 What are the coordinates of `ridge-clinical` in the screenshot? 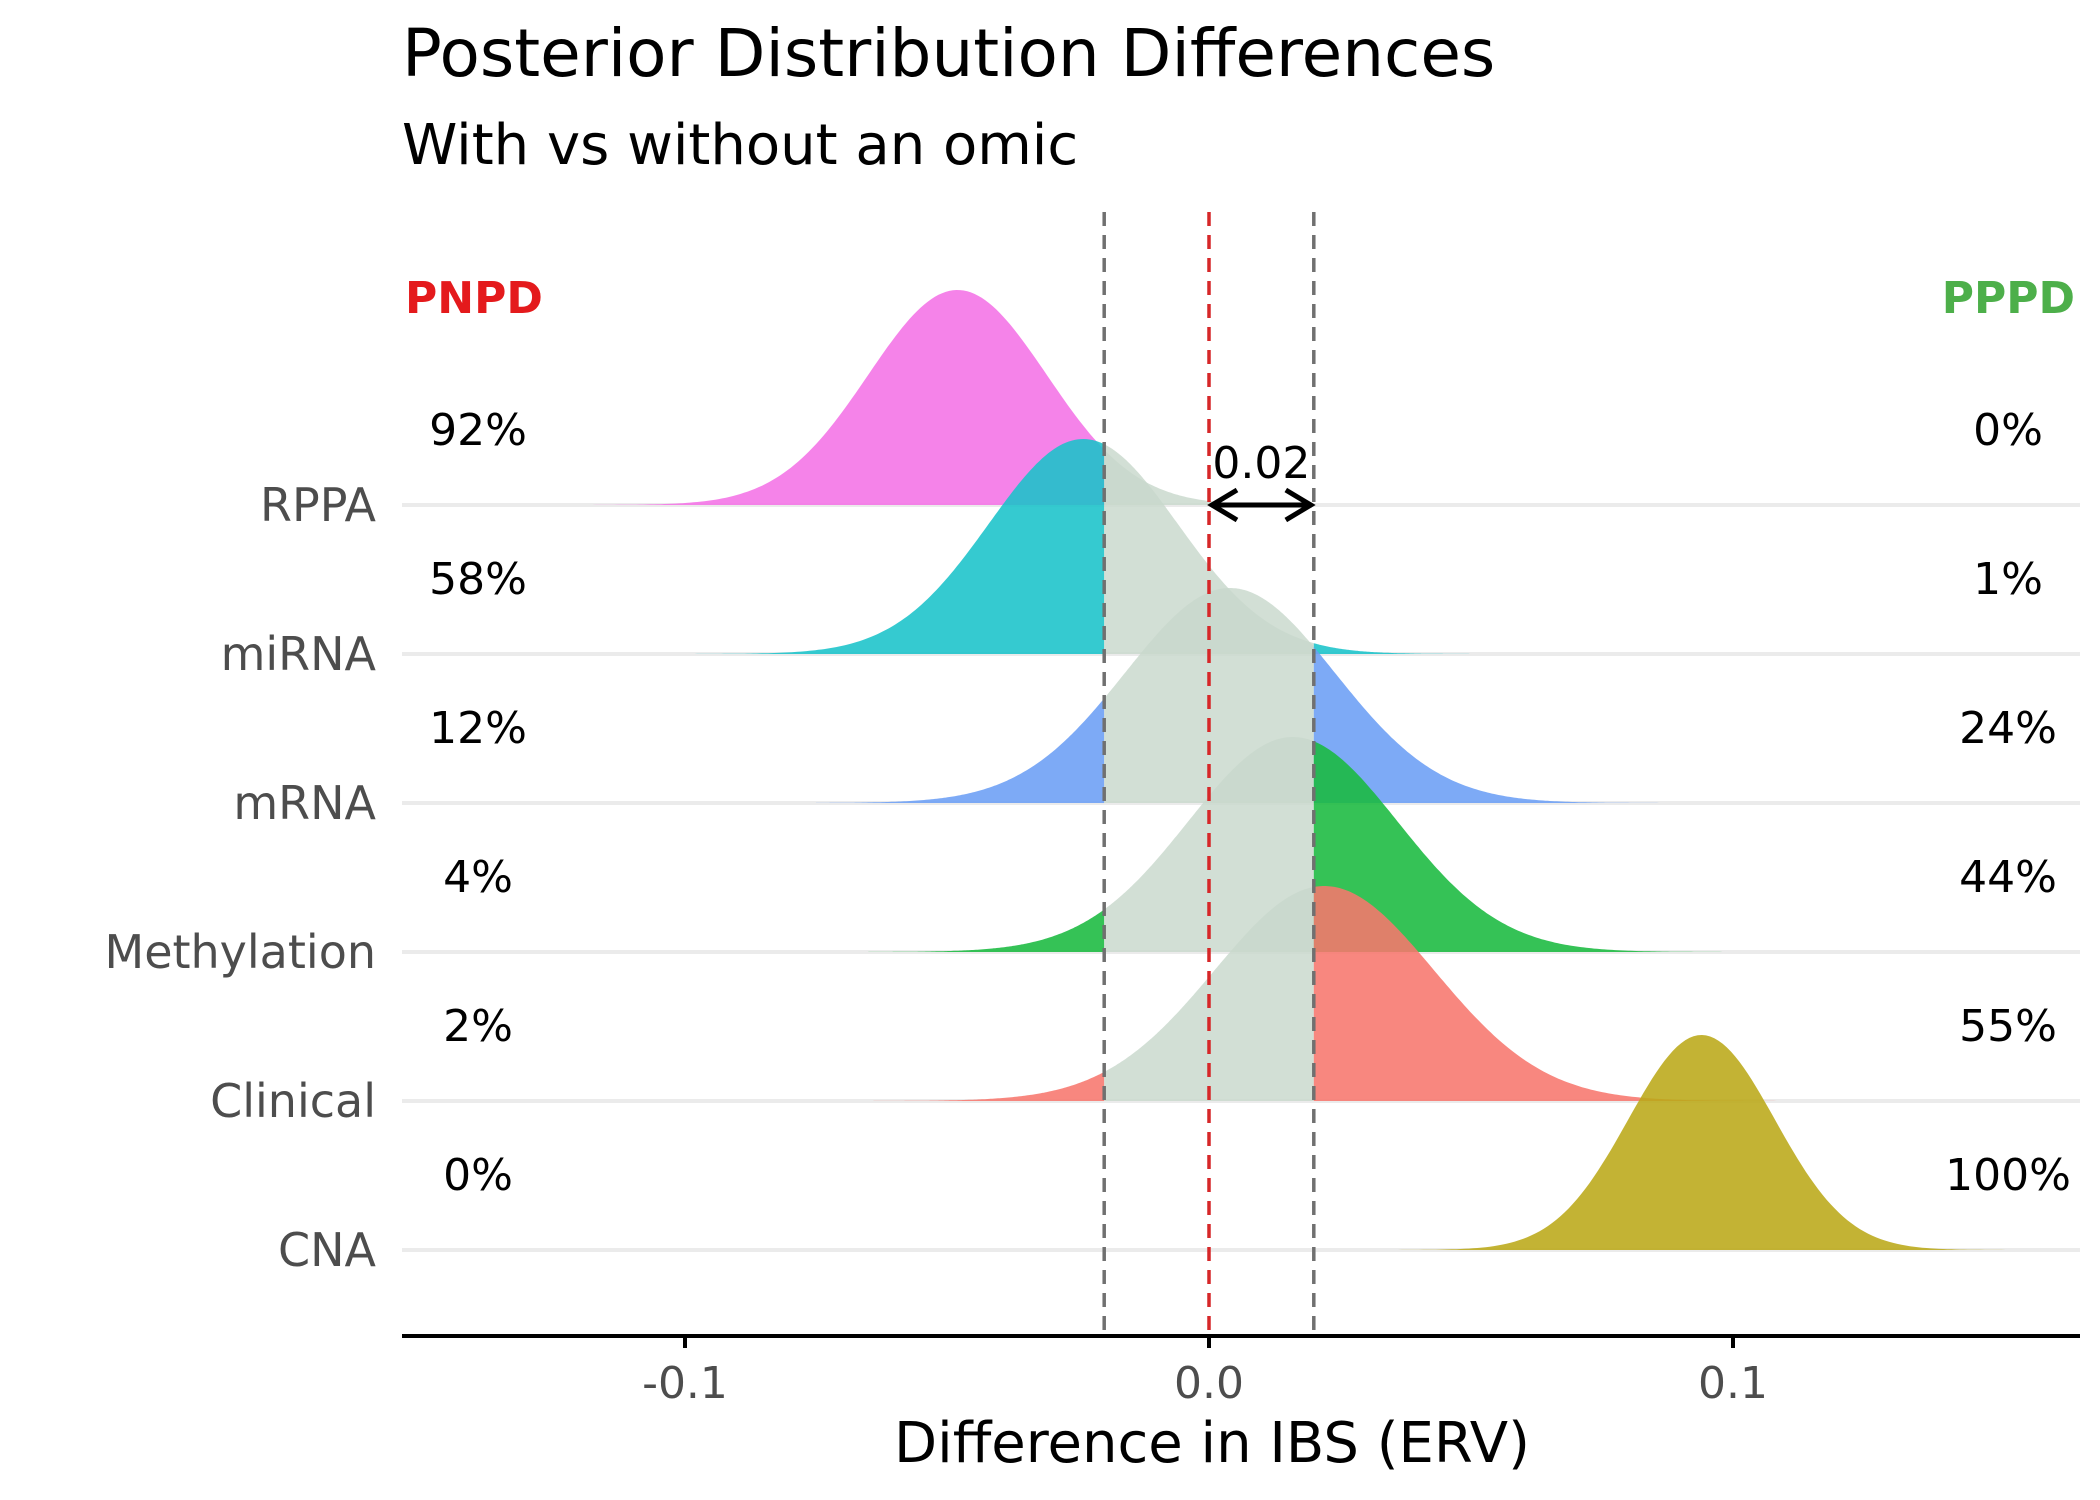 It's located at (1327, 993).